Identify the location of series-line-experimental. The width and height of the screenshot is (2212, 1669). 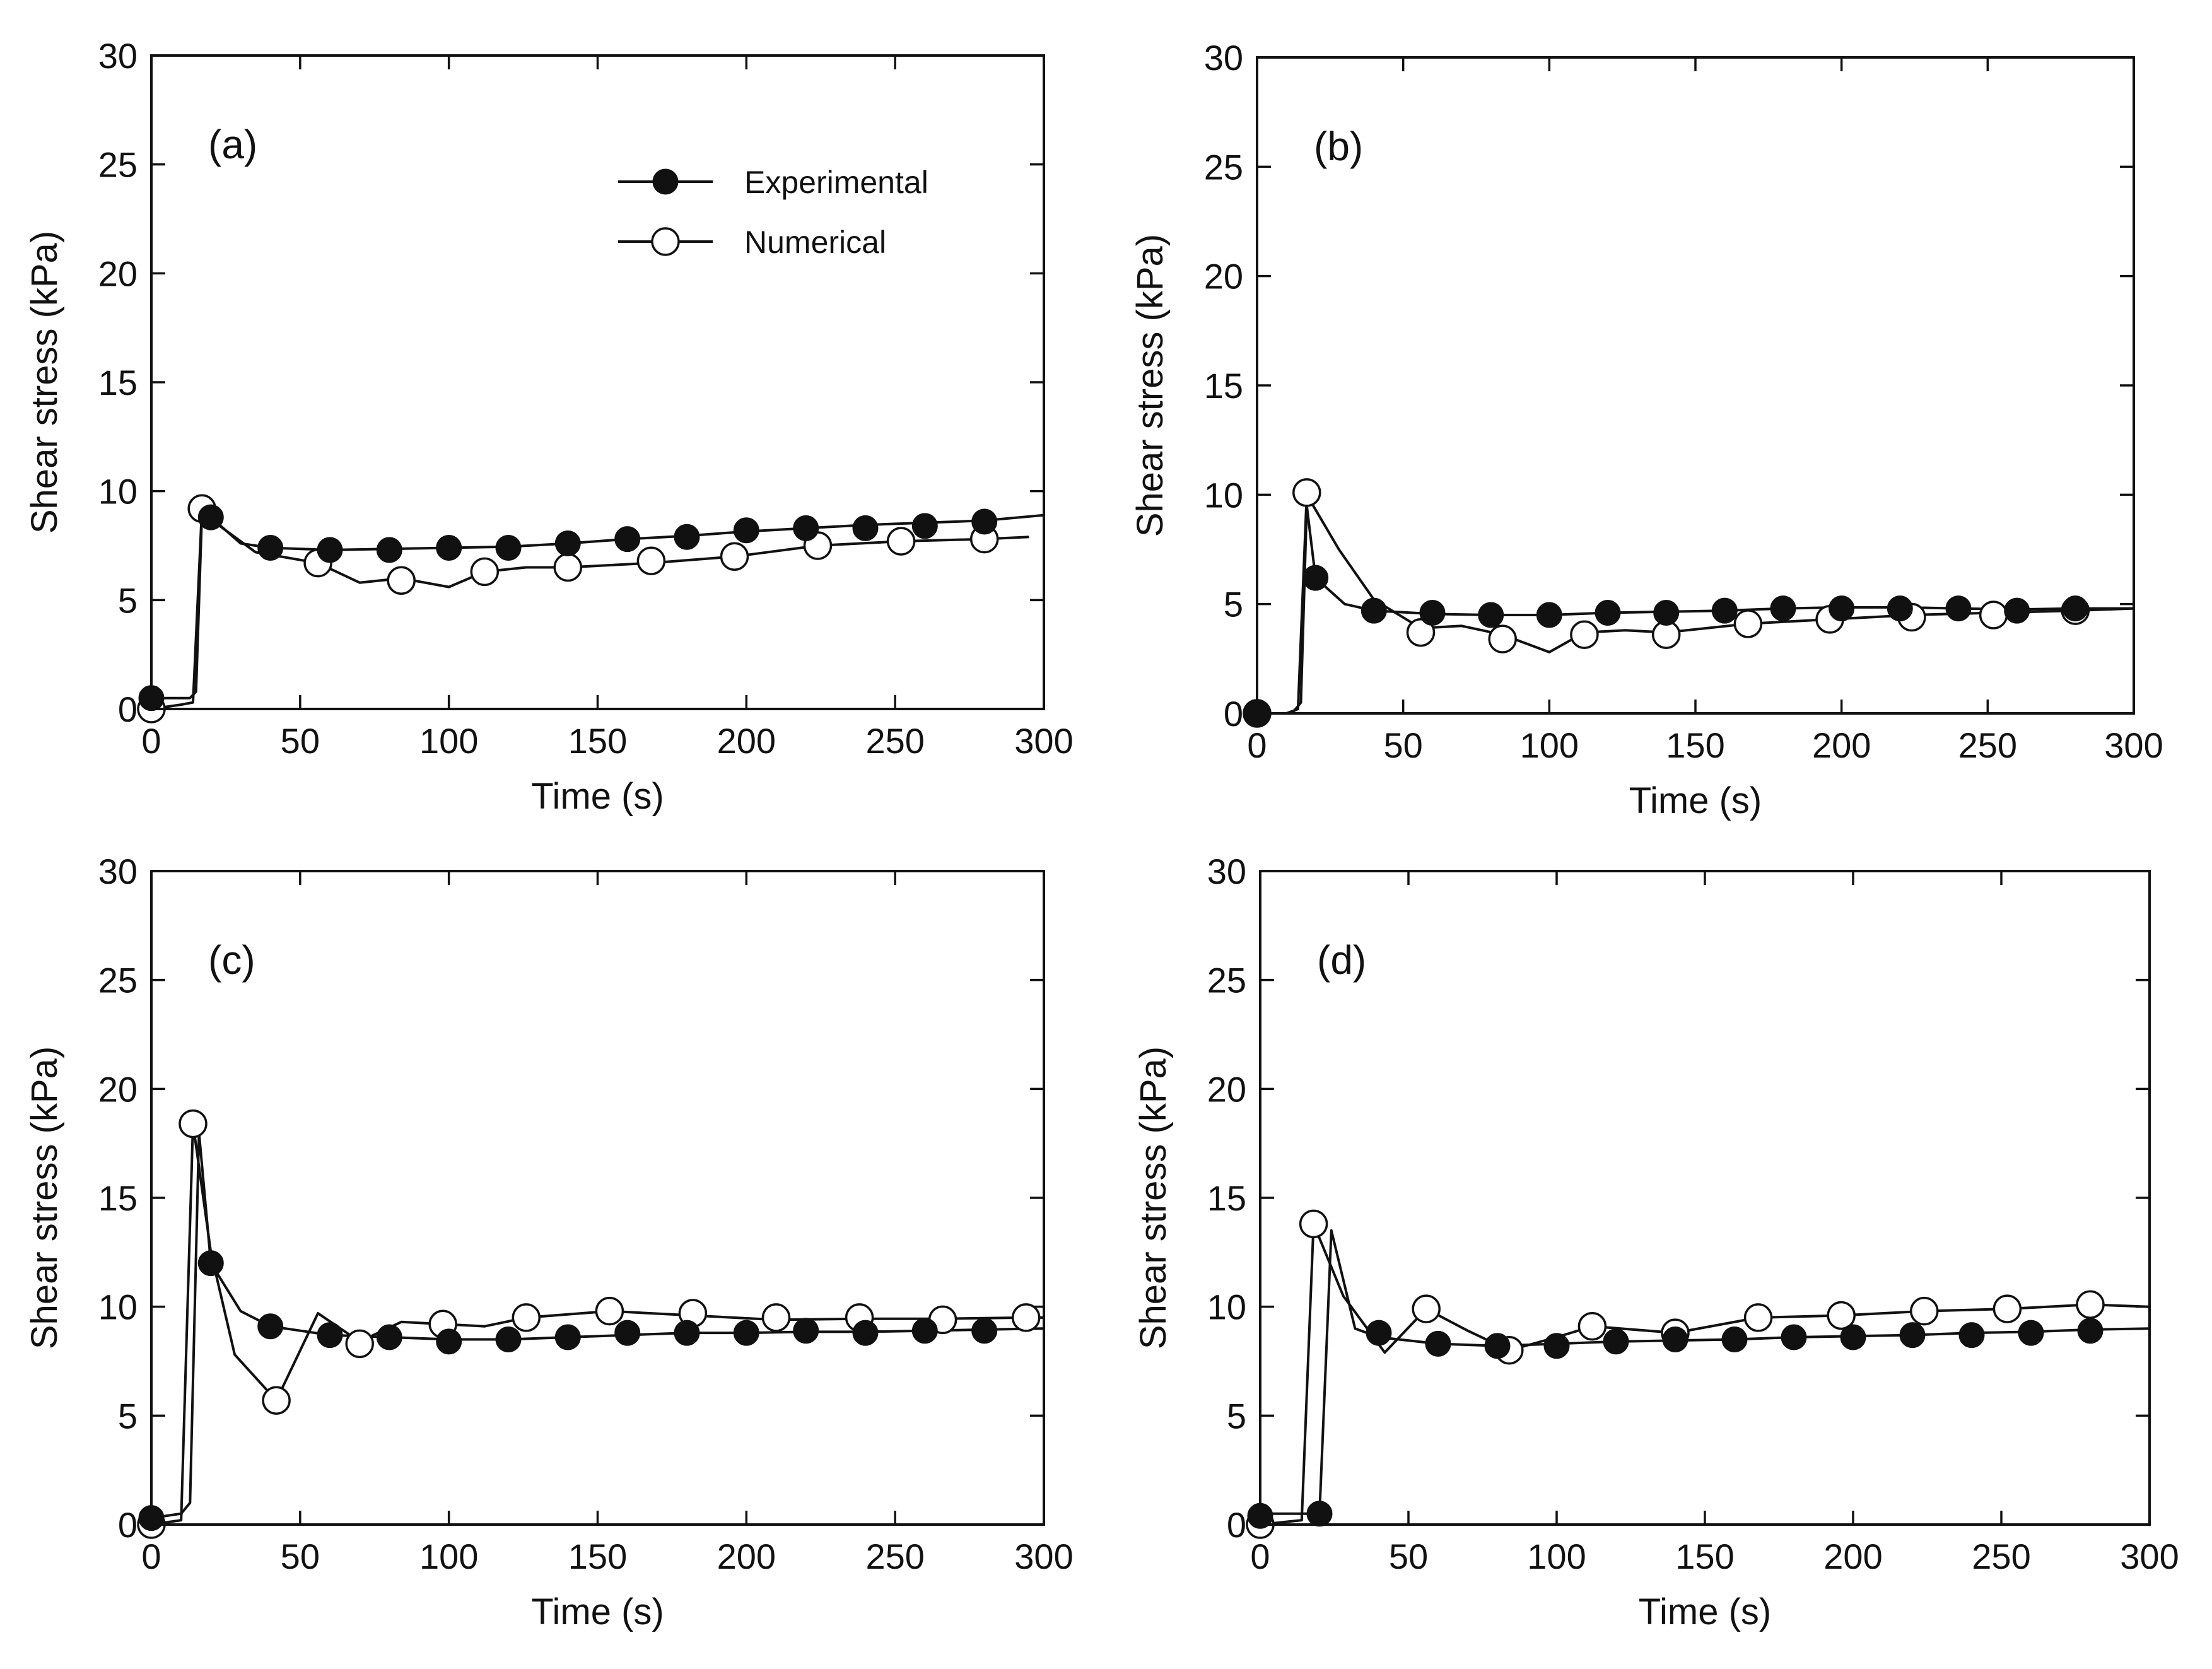
(598, 1325).